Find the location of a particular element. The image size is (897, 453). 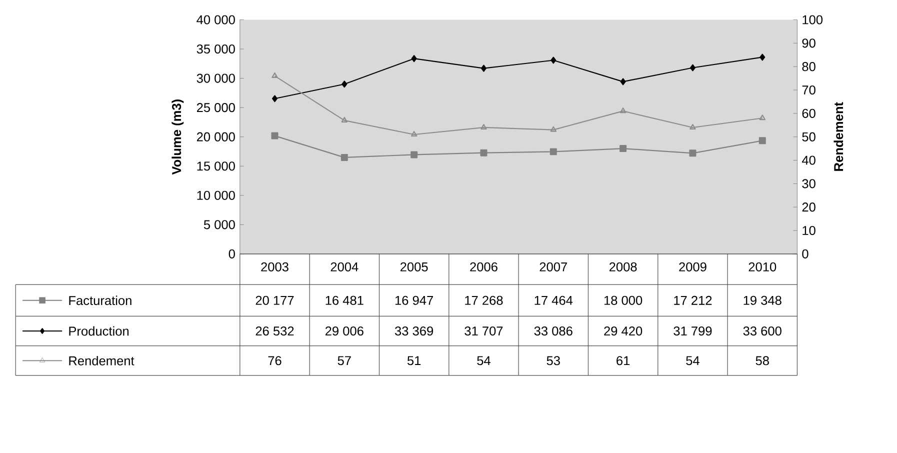

data-label: 20 177 is located at coordinates (275, 301).